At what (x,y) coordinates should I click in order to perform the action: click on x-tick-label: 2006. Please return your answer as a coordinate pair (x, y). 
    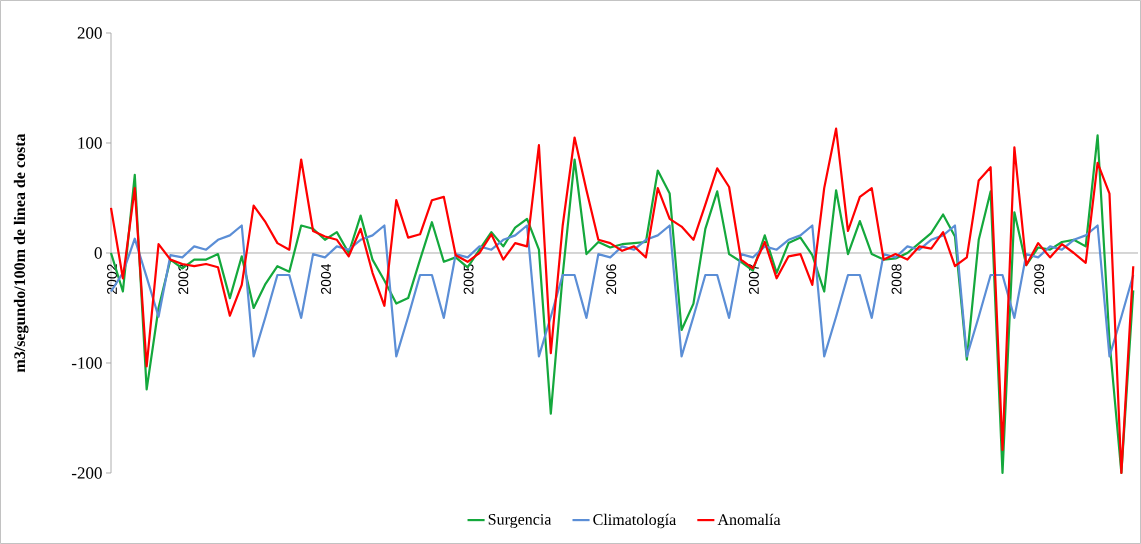
    Looking at the image, I should click on (611, 279).